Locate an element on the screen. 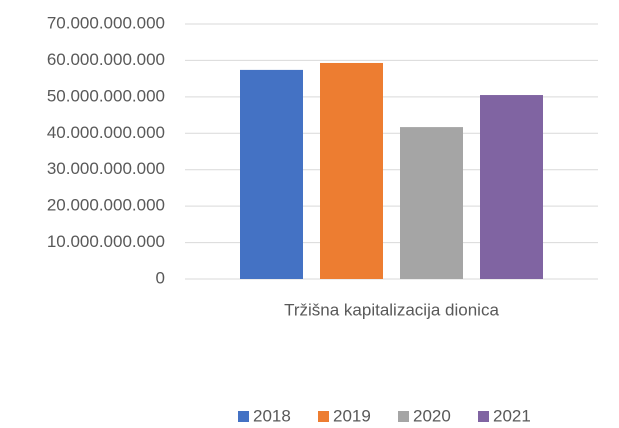 This screenshot has height=428, width=619. legend-label: 2018 is located at coordinates (272, 415).